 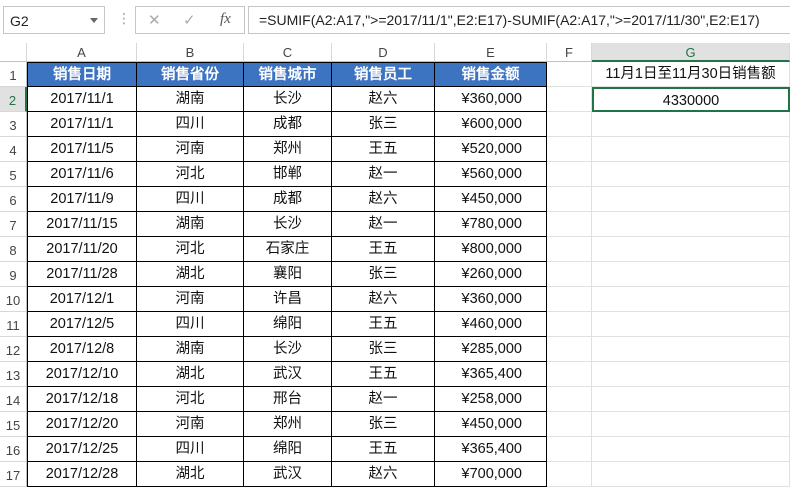 What do you see at coordinates (13, 74) in the screenshot?
I see `row-header-1: 1` at bounding box center [13, 74].